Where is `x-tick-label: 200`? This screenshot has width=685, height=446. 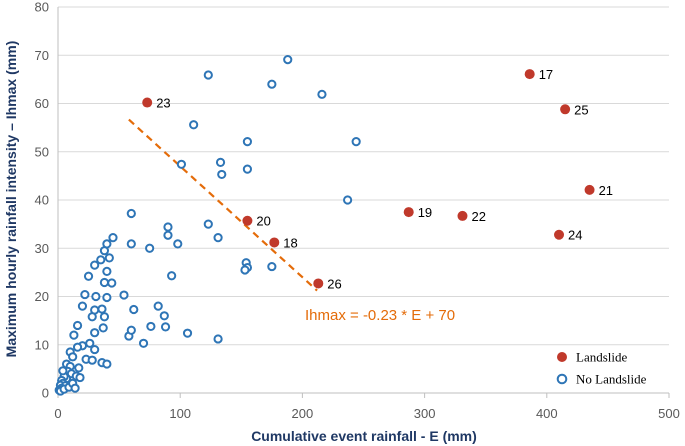
x-tick-label: 200 is located at coordinates (303, 413).